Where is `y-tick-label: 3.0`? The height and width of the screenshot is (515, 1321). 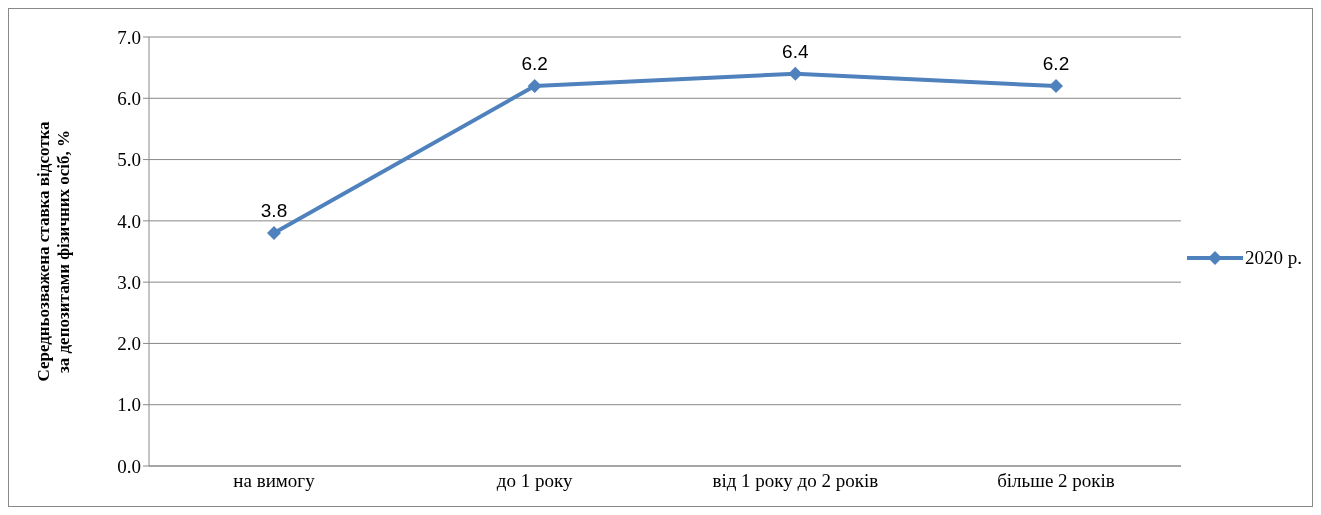
y-tick-label: 3.0 is located at coordinates (129, 282).